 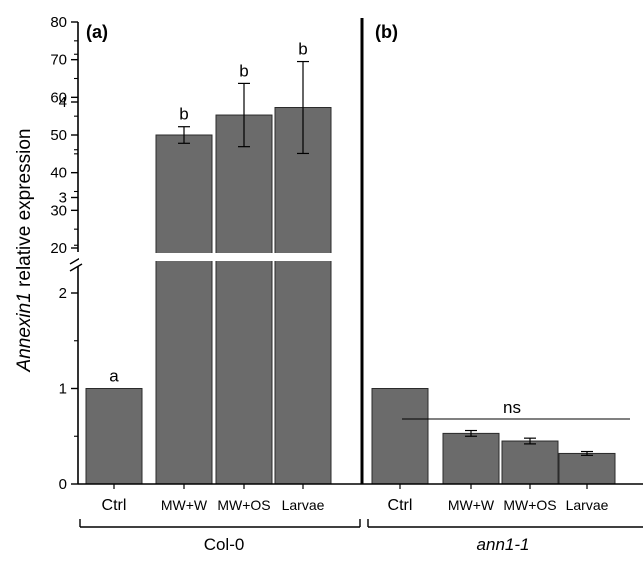 What do you see at coordinates (63, 484) in the screenshot?
I see `y-tick-label: 0` at bounding box center [63, 484].